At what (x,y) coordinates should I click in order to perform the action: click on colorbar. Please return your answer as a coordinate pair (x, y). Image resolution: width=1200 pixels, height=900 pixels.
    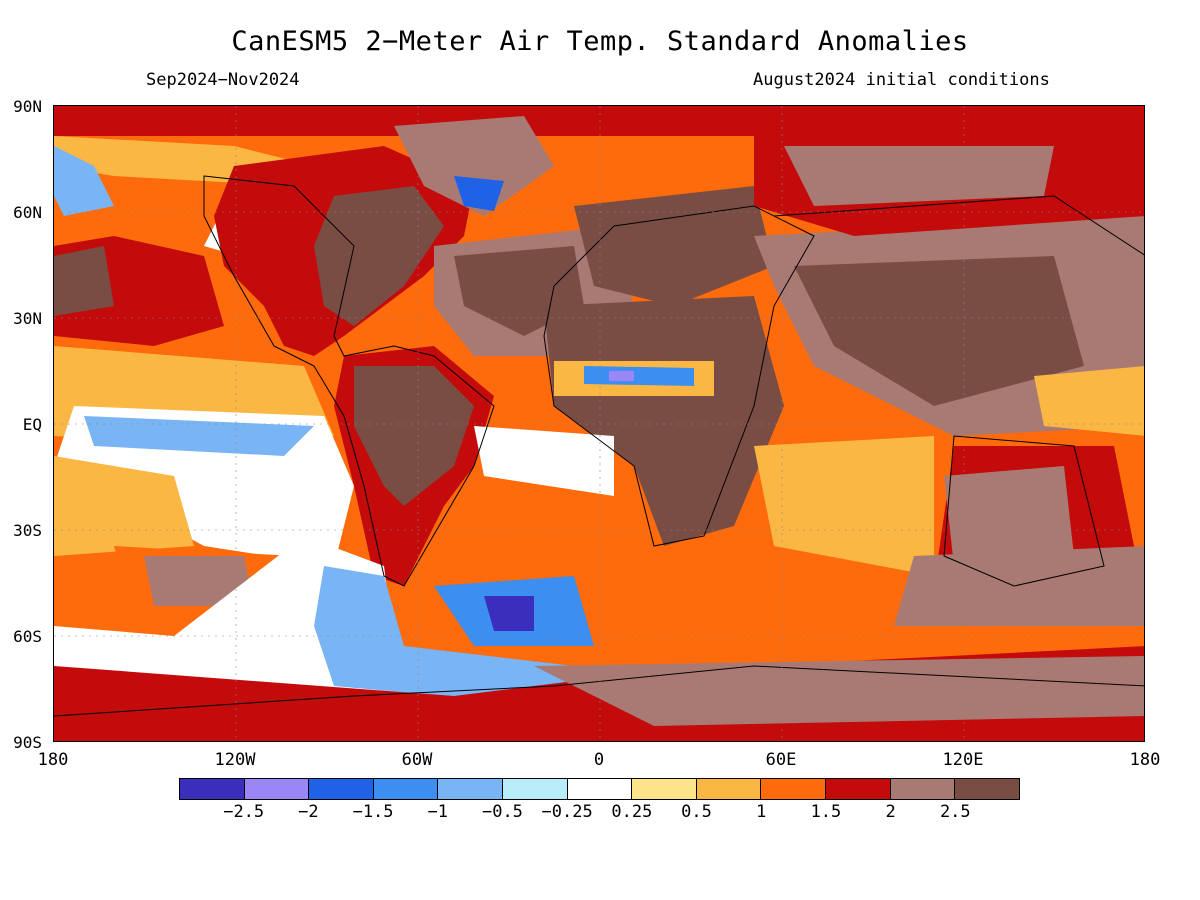
    Looking at the image, I should click on (599, 789).